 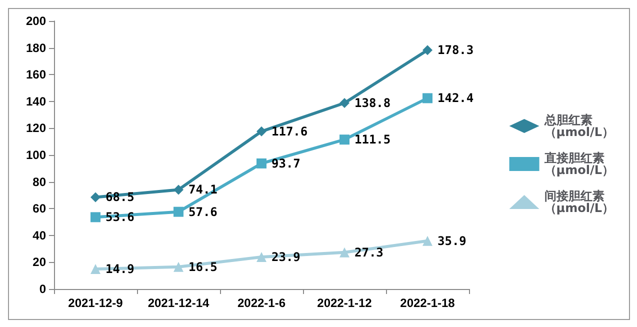 I want to click on data-label: 178.3, so click(x=456, y=50).